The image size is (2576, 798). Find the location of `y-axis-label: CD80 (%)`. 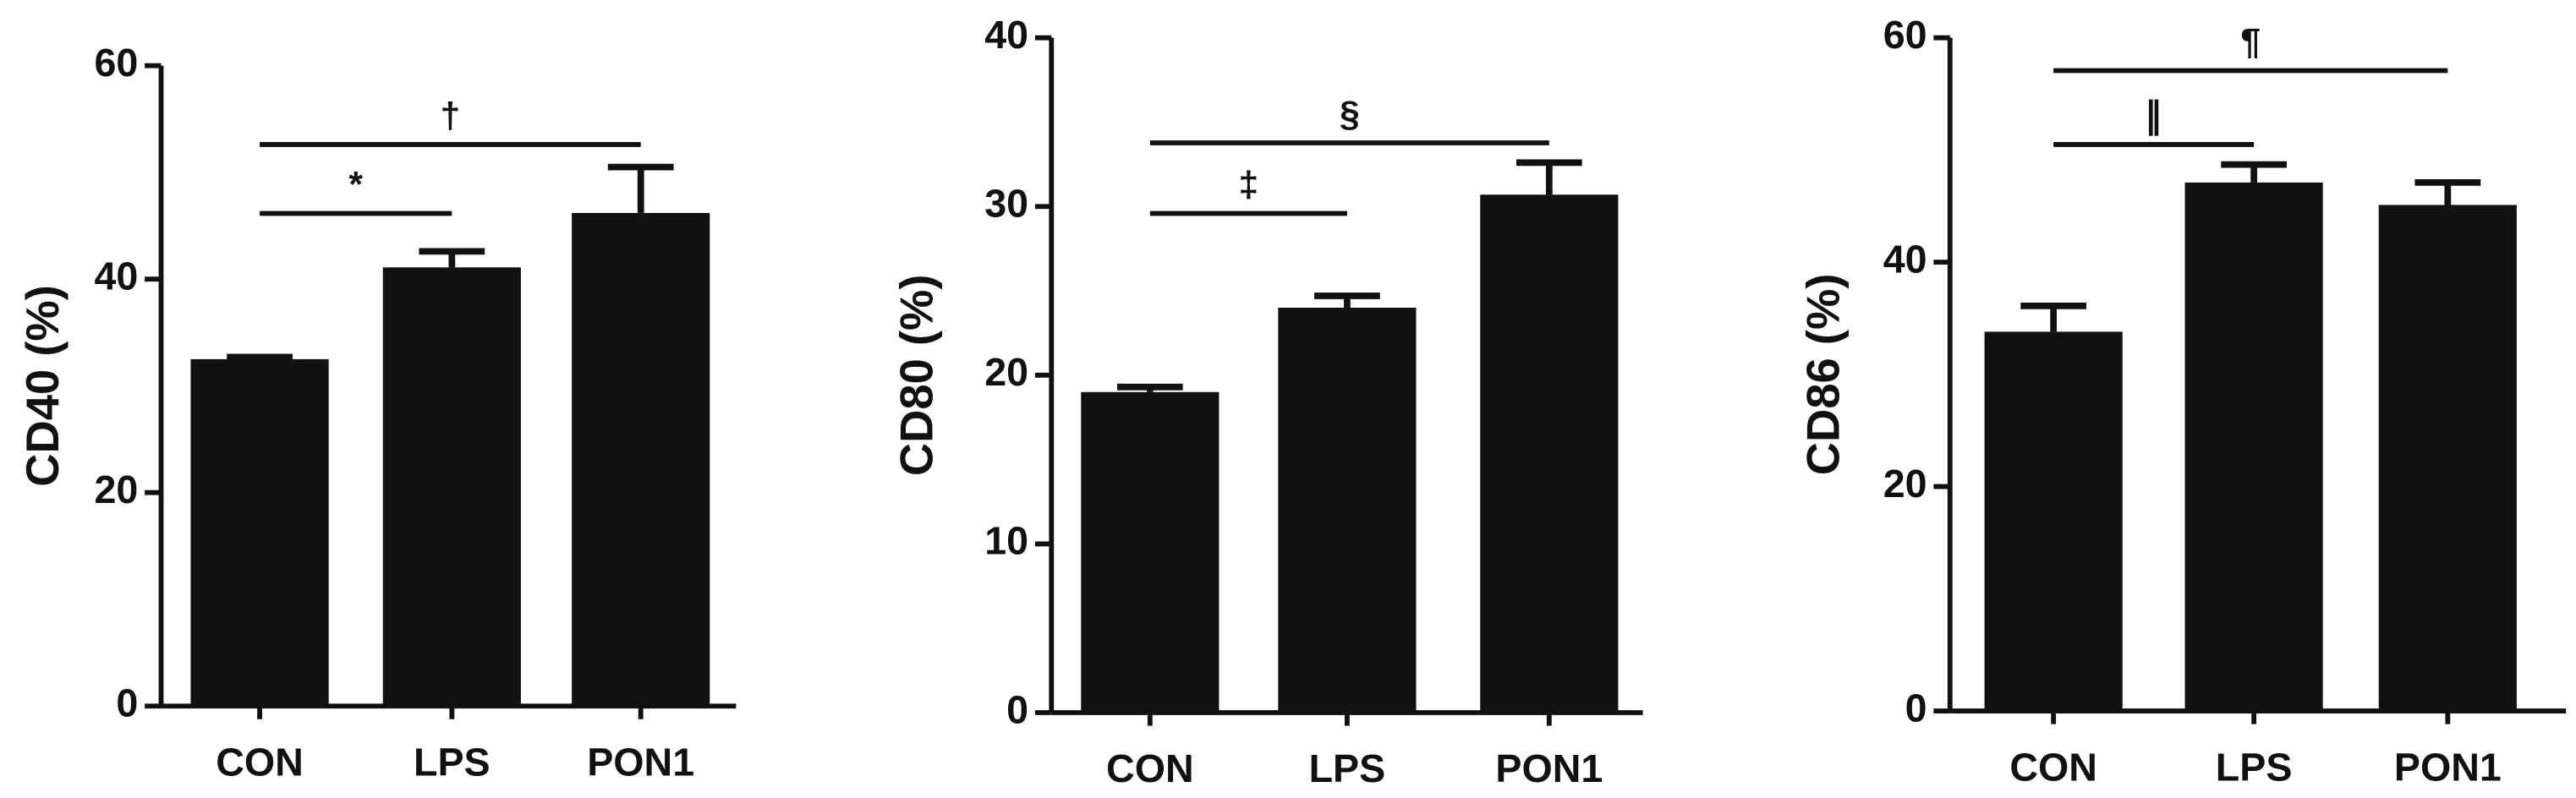

y-axis-label: CD80 (%) is located at coordinates (916, 375).